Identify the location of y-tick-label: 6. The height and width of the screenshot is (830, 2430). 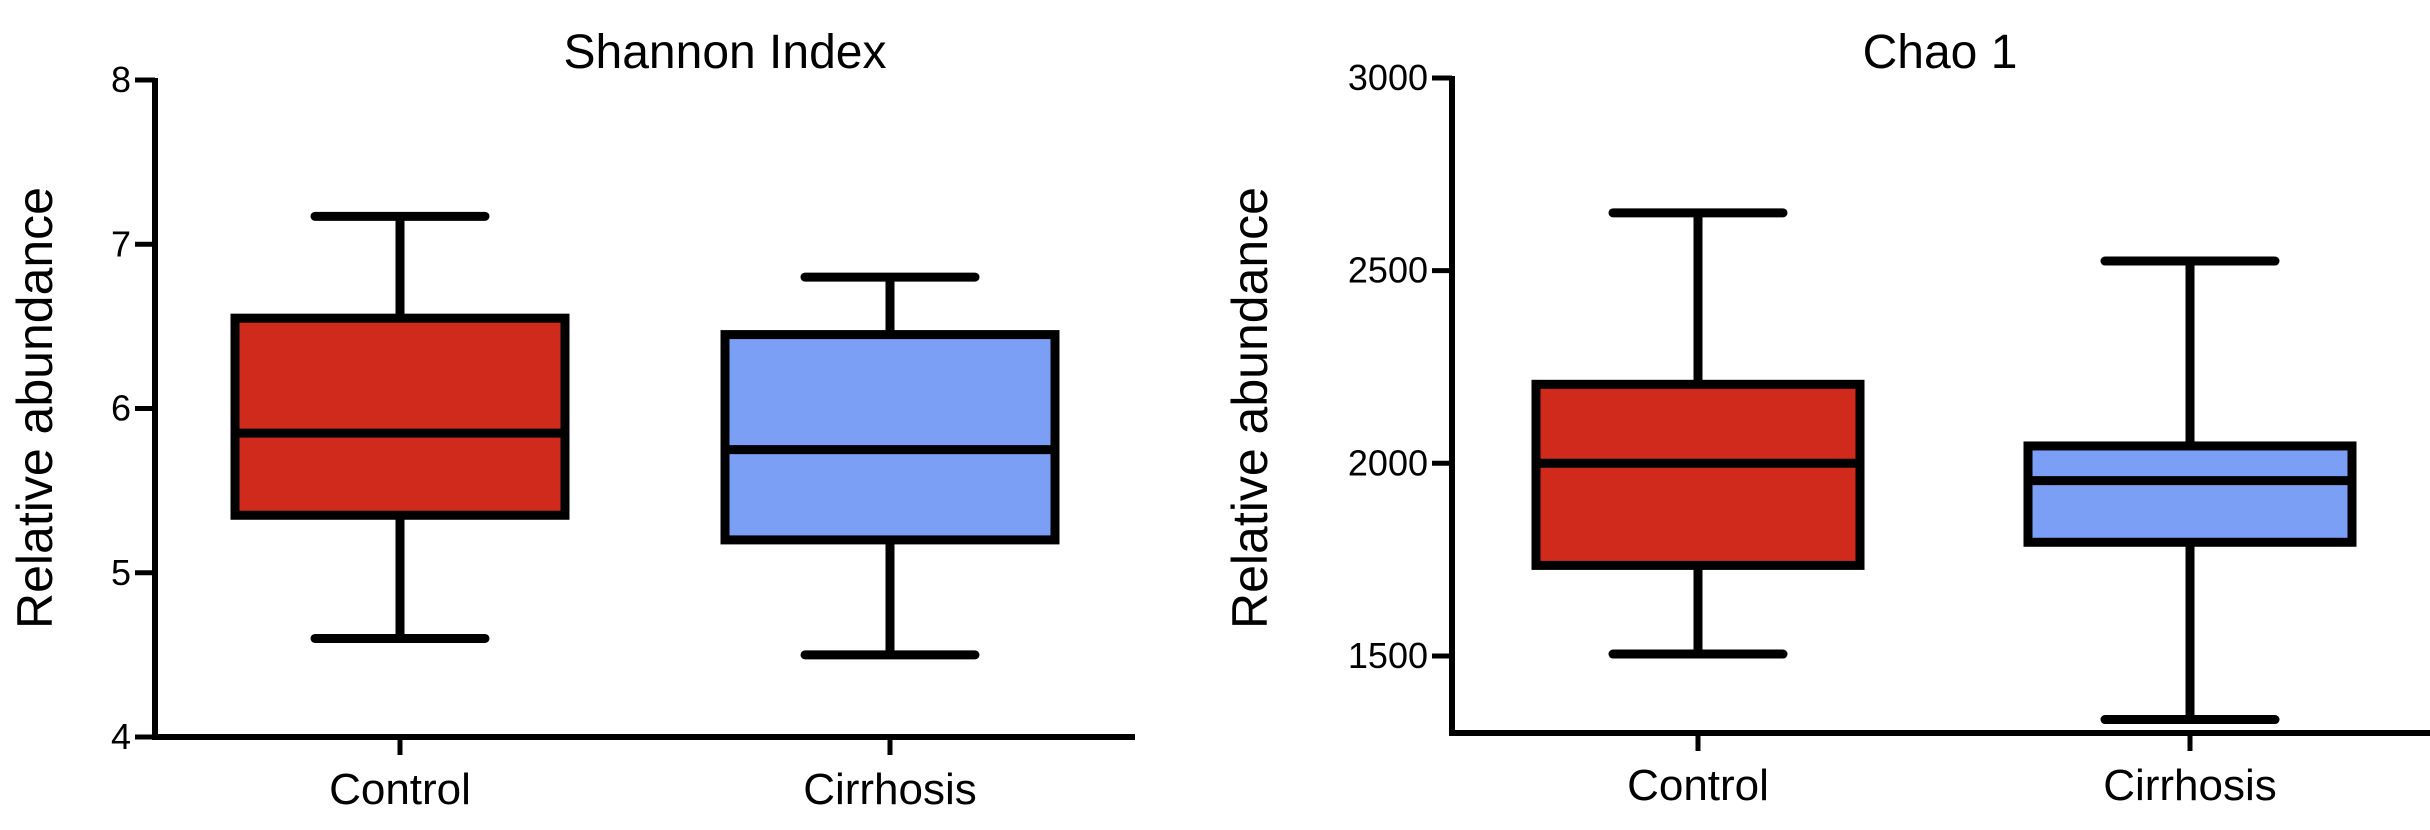
(121, 408).